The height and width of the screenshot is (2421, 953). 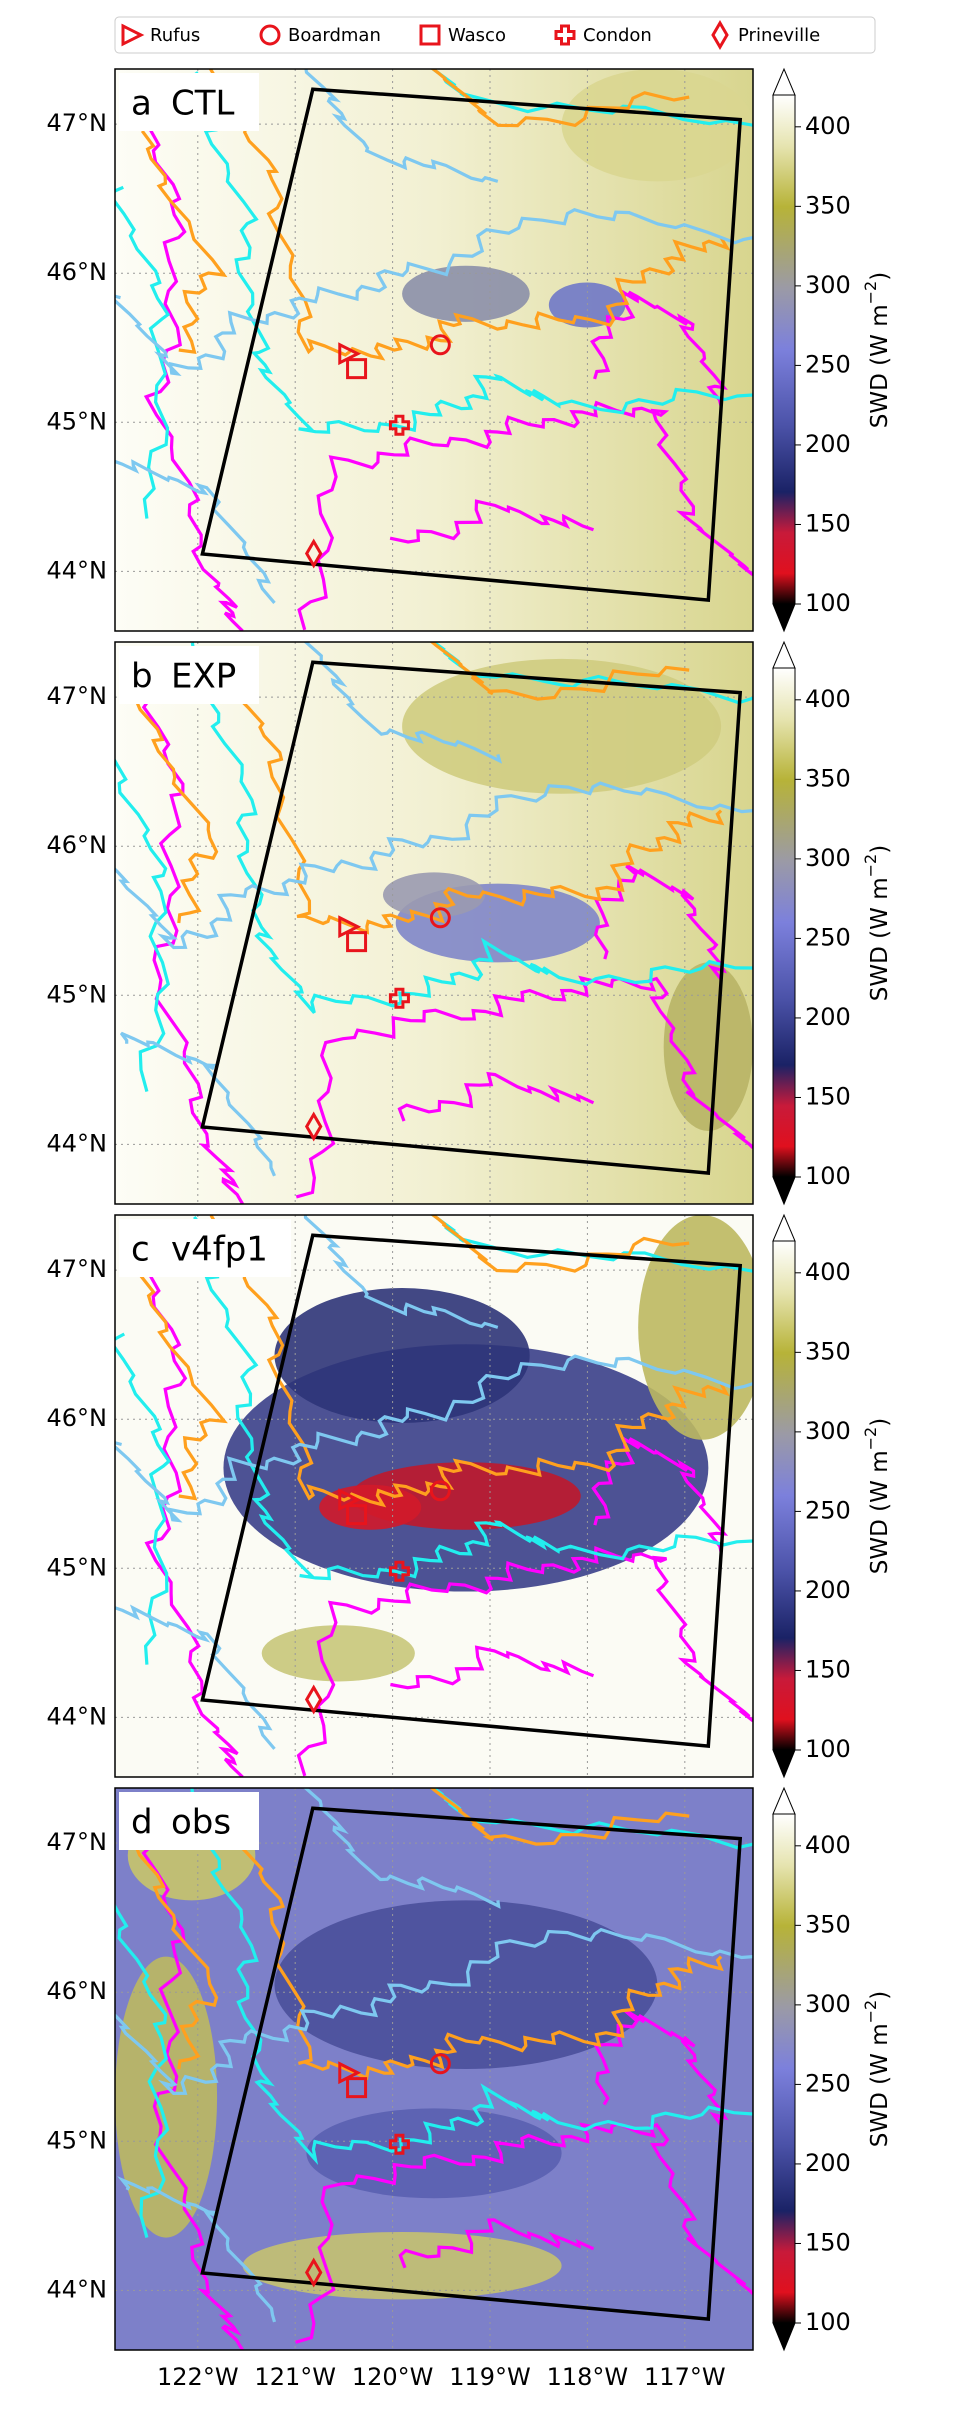 What do you see at coordinates (203, 104) in the screenshot?
I see `panel-name: CTL` at bounding box center [203, 104].